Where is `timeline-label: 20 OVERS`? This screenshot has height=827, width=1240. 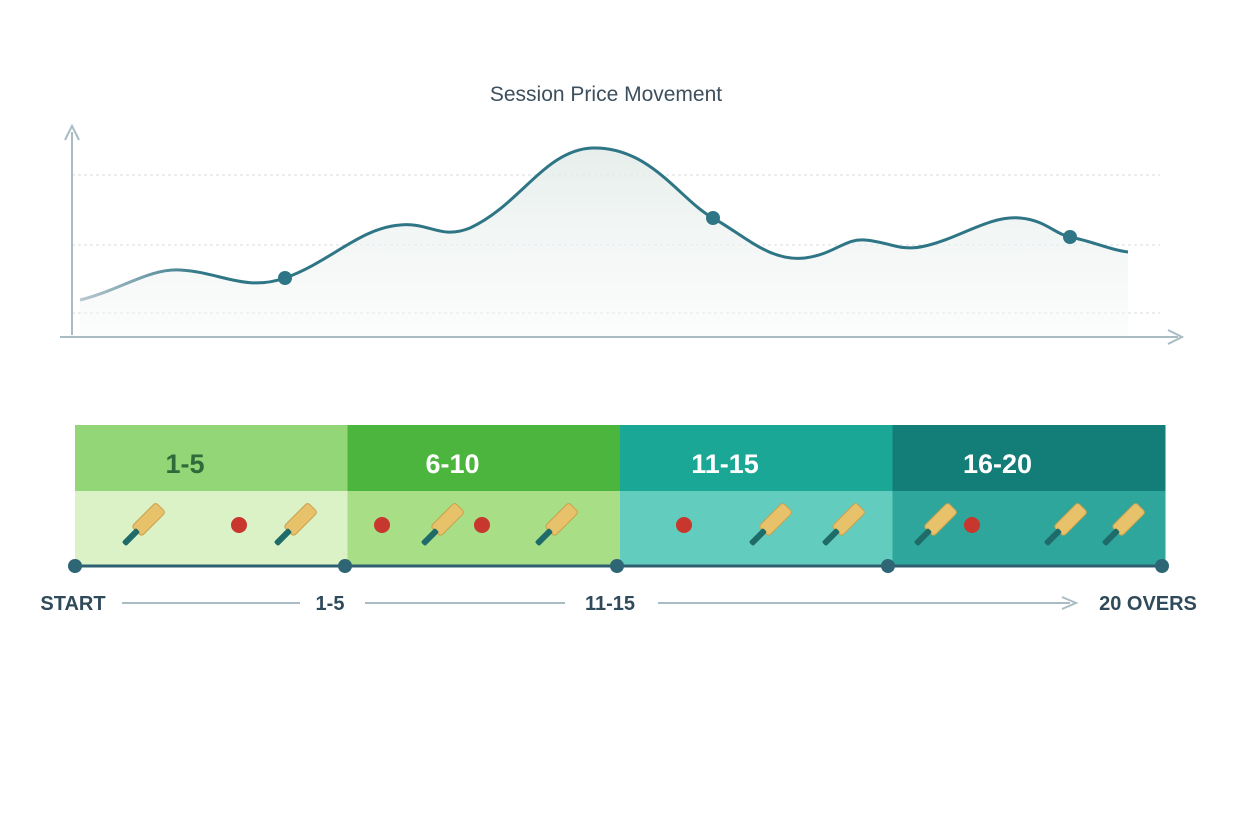 timeline-label: 20 OVERS is located at coordinates (1148, 604).